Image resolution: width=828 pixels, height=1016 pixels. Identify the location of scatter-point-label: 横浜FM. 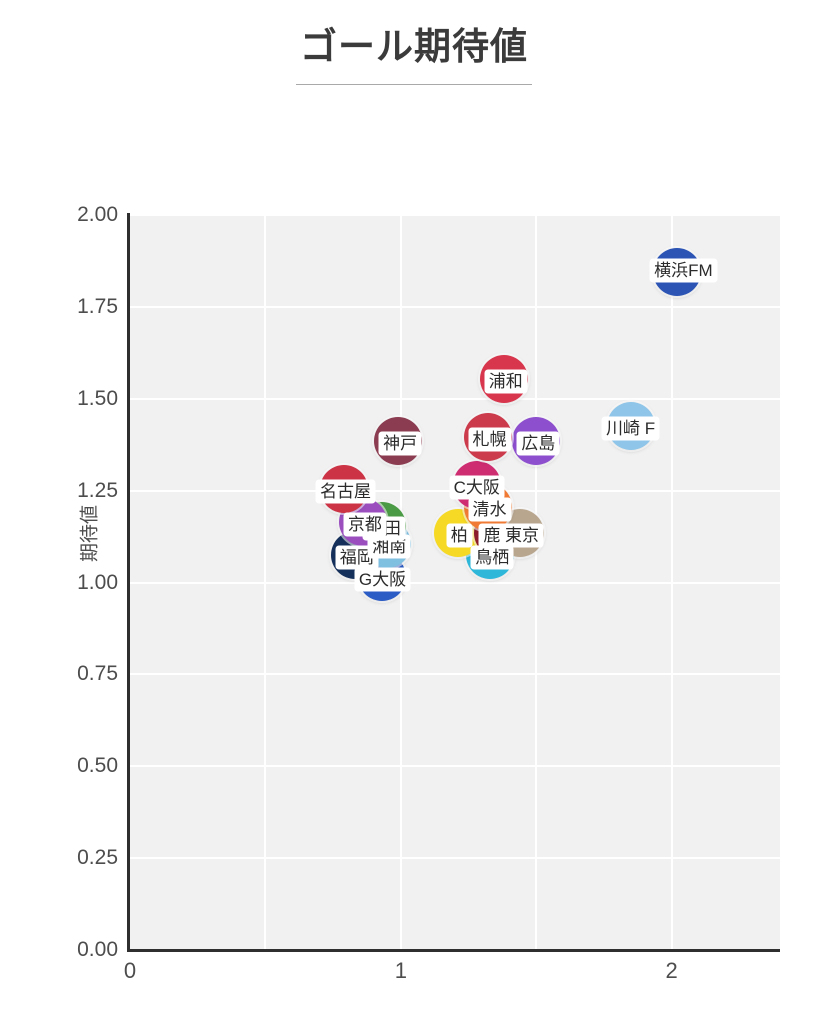
(683, 270).